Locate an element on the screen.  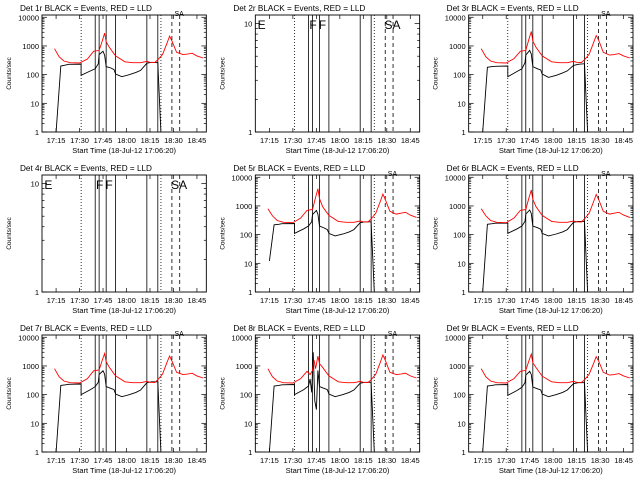
panel-title: Det 6r BLACK = Events, RED = LLD is located at coordinates (513, 168).